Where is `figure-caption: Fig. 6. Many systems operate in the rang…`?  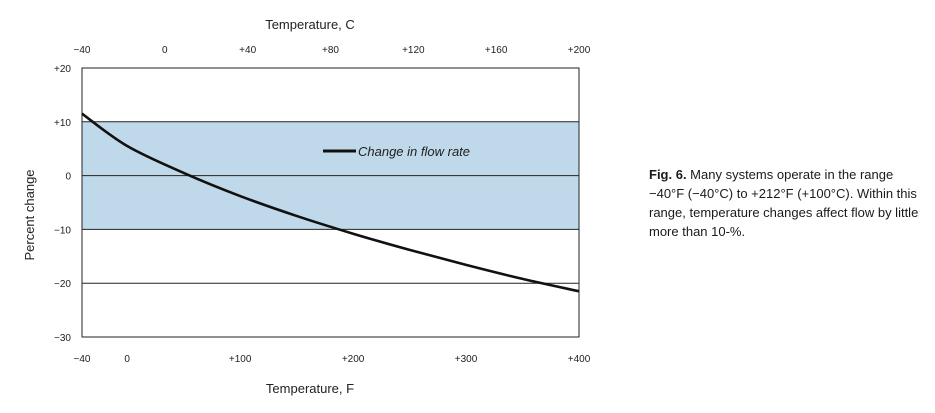
figure-caption: Fig. 6. Many systems operate in the rang… is located at coordinates (786, 203).